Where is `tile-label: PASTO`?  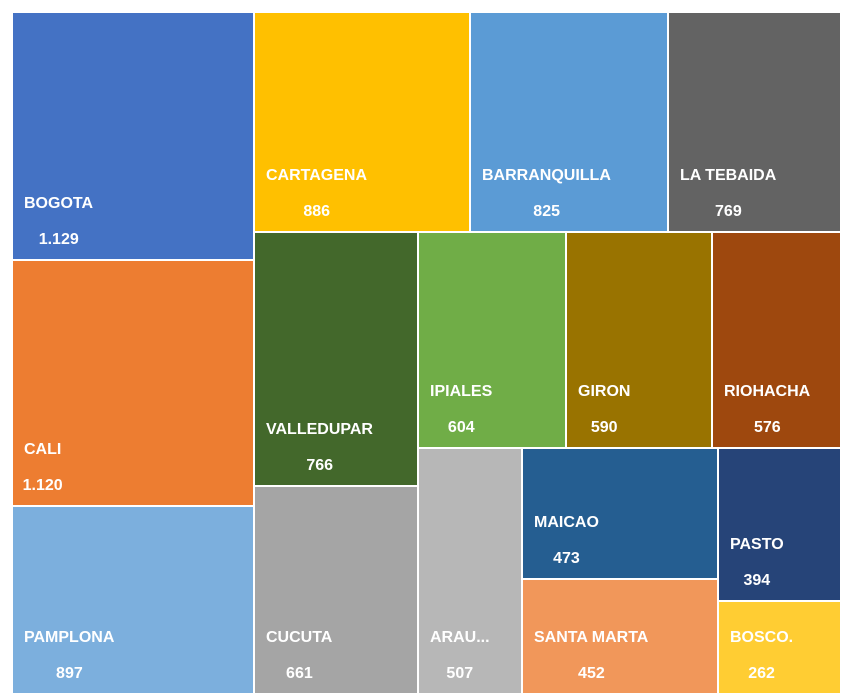 tile-label: PASTO is located at coordinates (757, 544).